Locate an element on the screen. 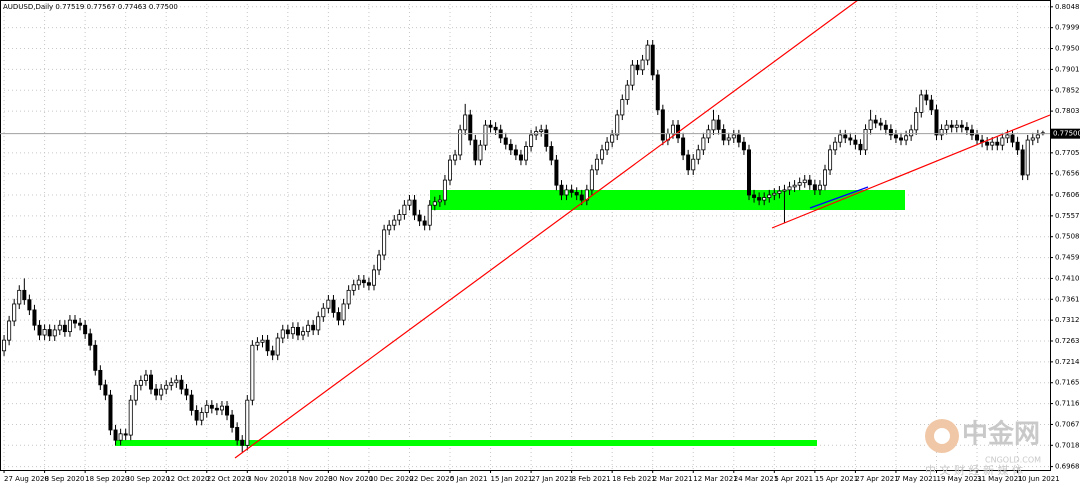 This screenshot has width=1080, height=488. x-tick-label: 18 Sep 2020 is located at coordinates (107, 479).